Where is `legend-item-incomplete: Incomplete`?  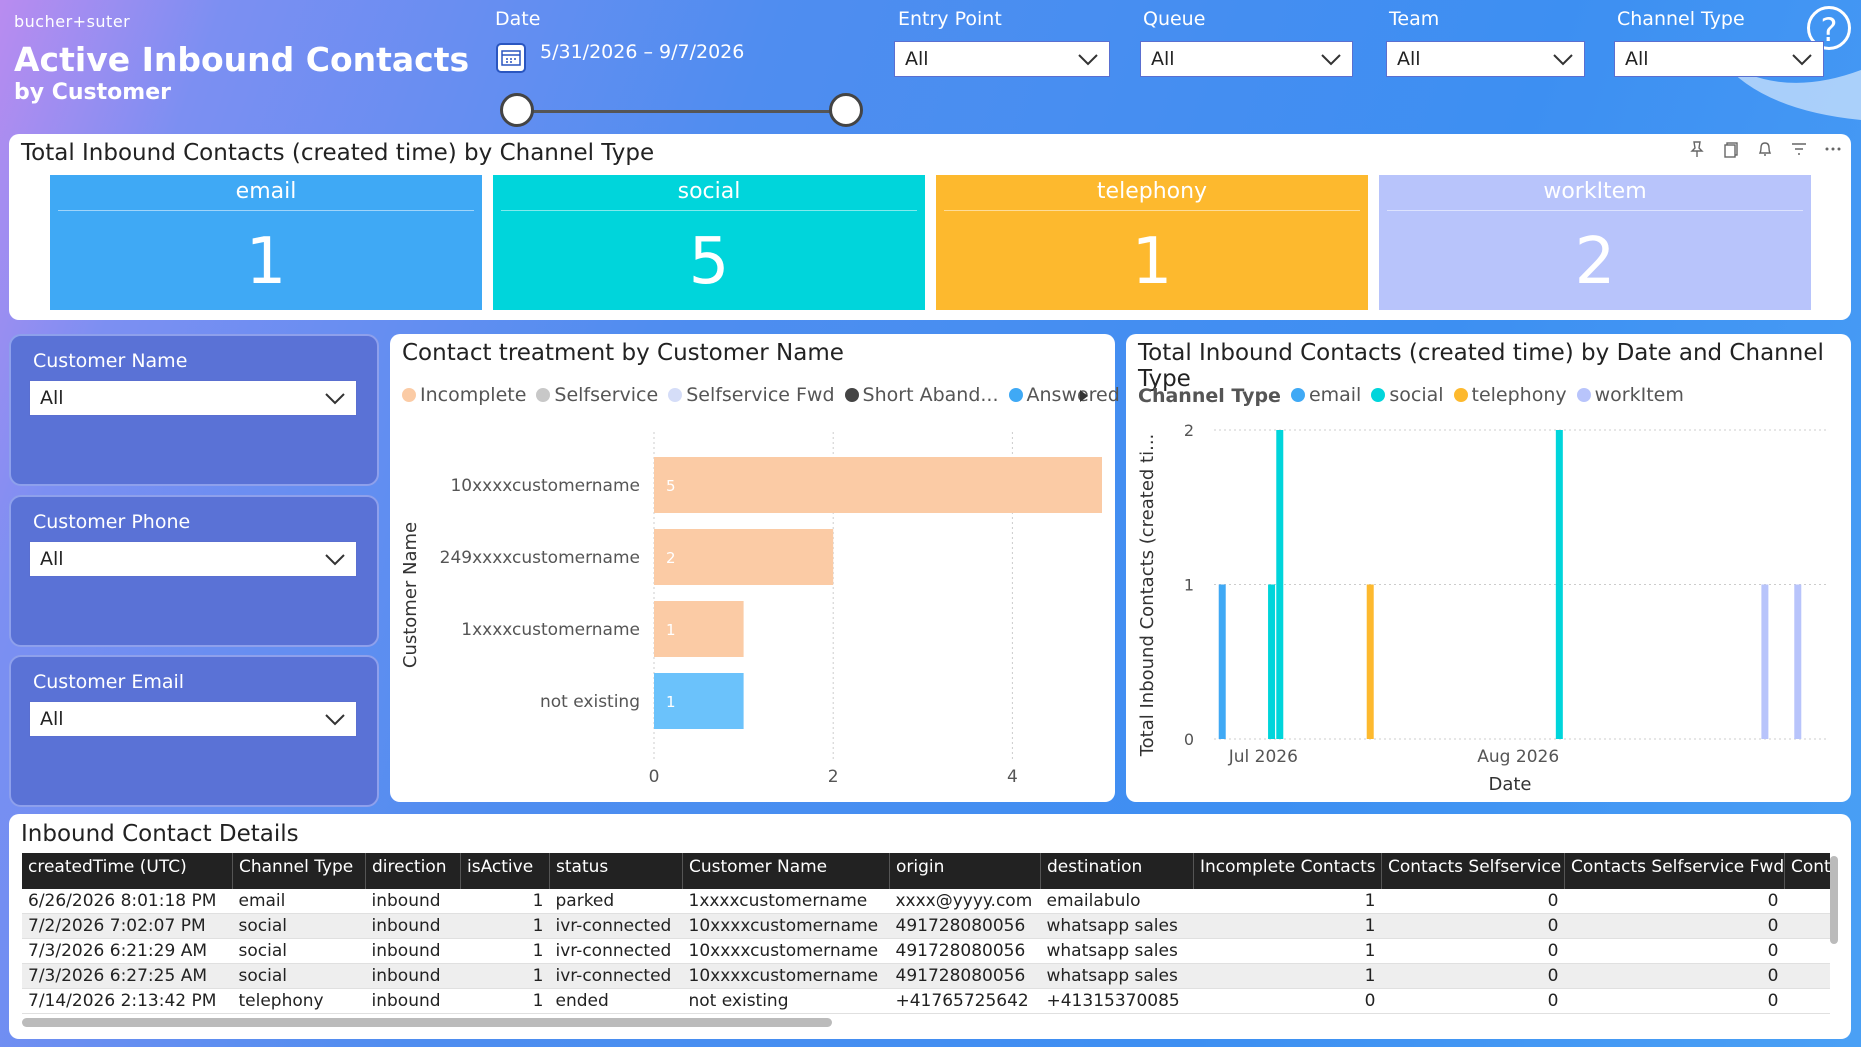
legend-item-incomplete: Incomplete is located at coordinates (464, 395).